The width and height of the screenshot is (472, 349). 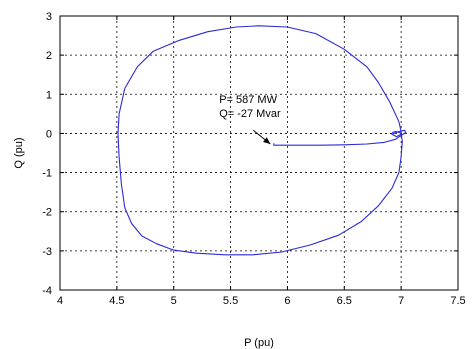 I want to click on y-axis-label: Q (pu), so click(x=19, y=152).